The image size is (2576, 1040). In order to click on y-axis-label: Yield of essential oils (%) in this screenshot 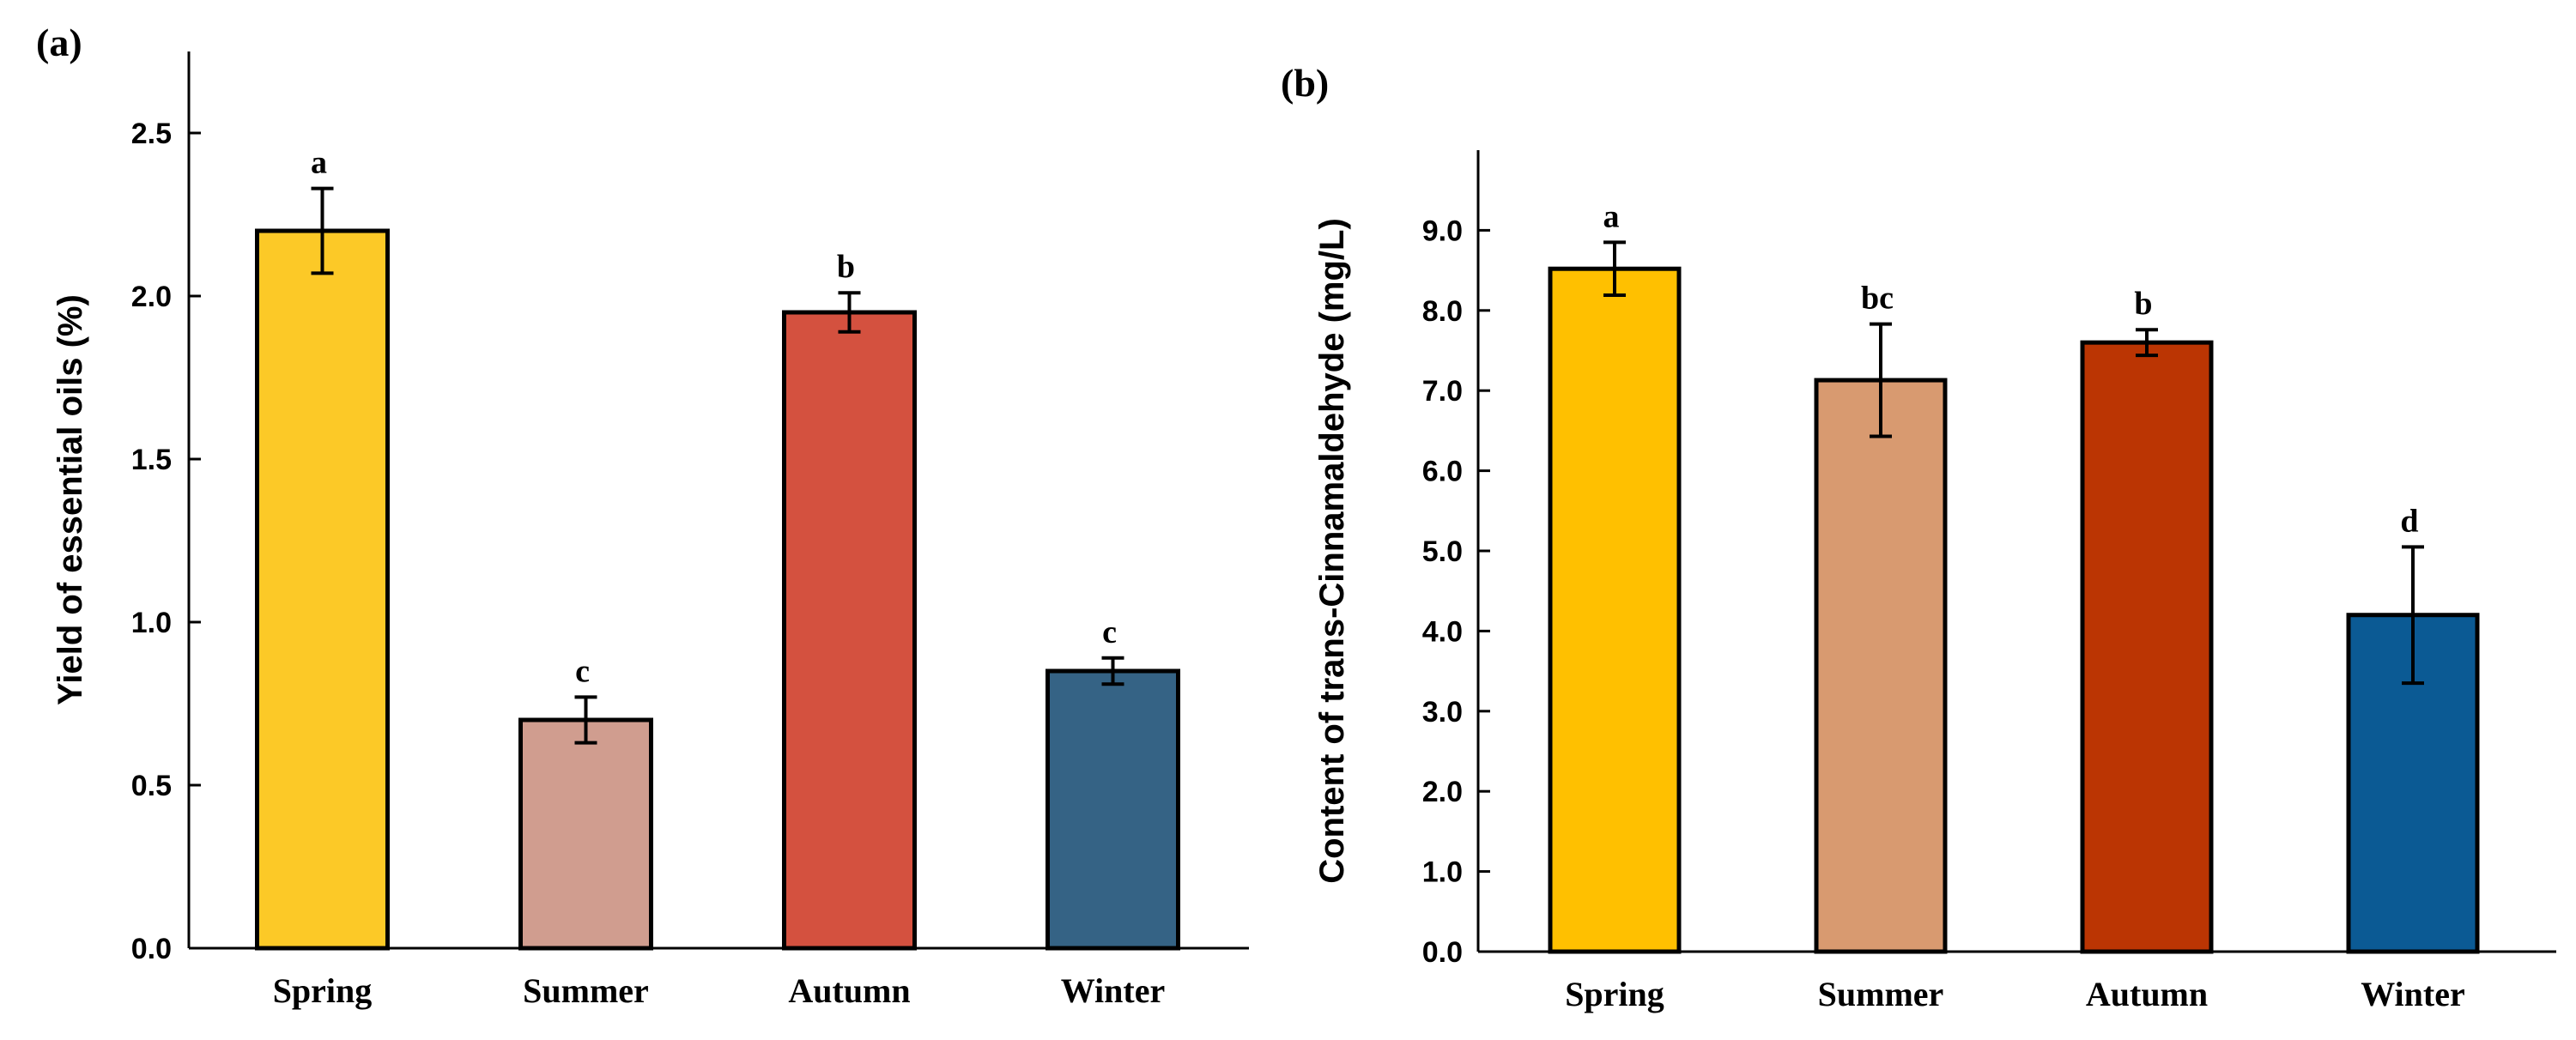, I will do `click(70, 499)`.